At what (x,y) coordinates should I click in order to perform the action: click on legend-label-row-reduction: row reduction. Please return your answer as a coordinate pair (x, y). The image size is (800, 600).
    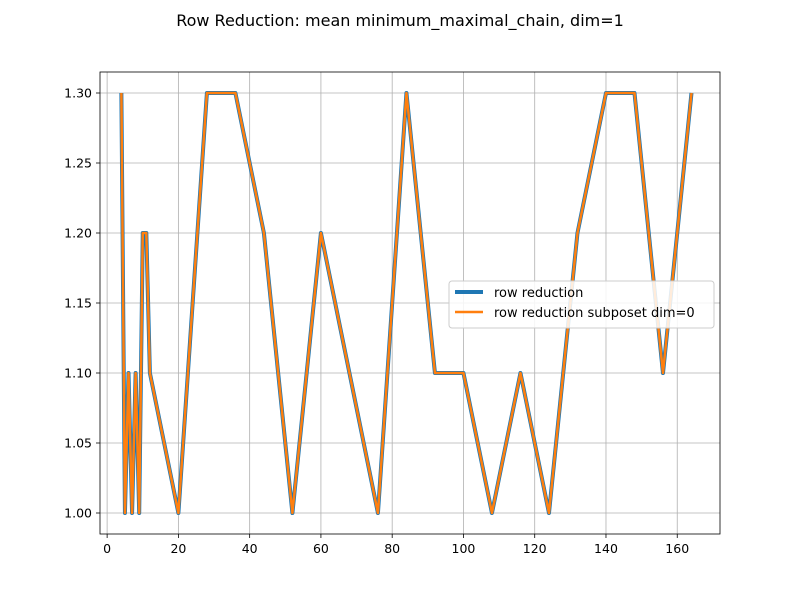
    Looking at the image, I should click on (538, 293).